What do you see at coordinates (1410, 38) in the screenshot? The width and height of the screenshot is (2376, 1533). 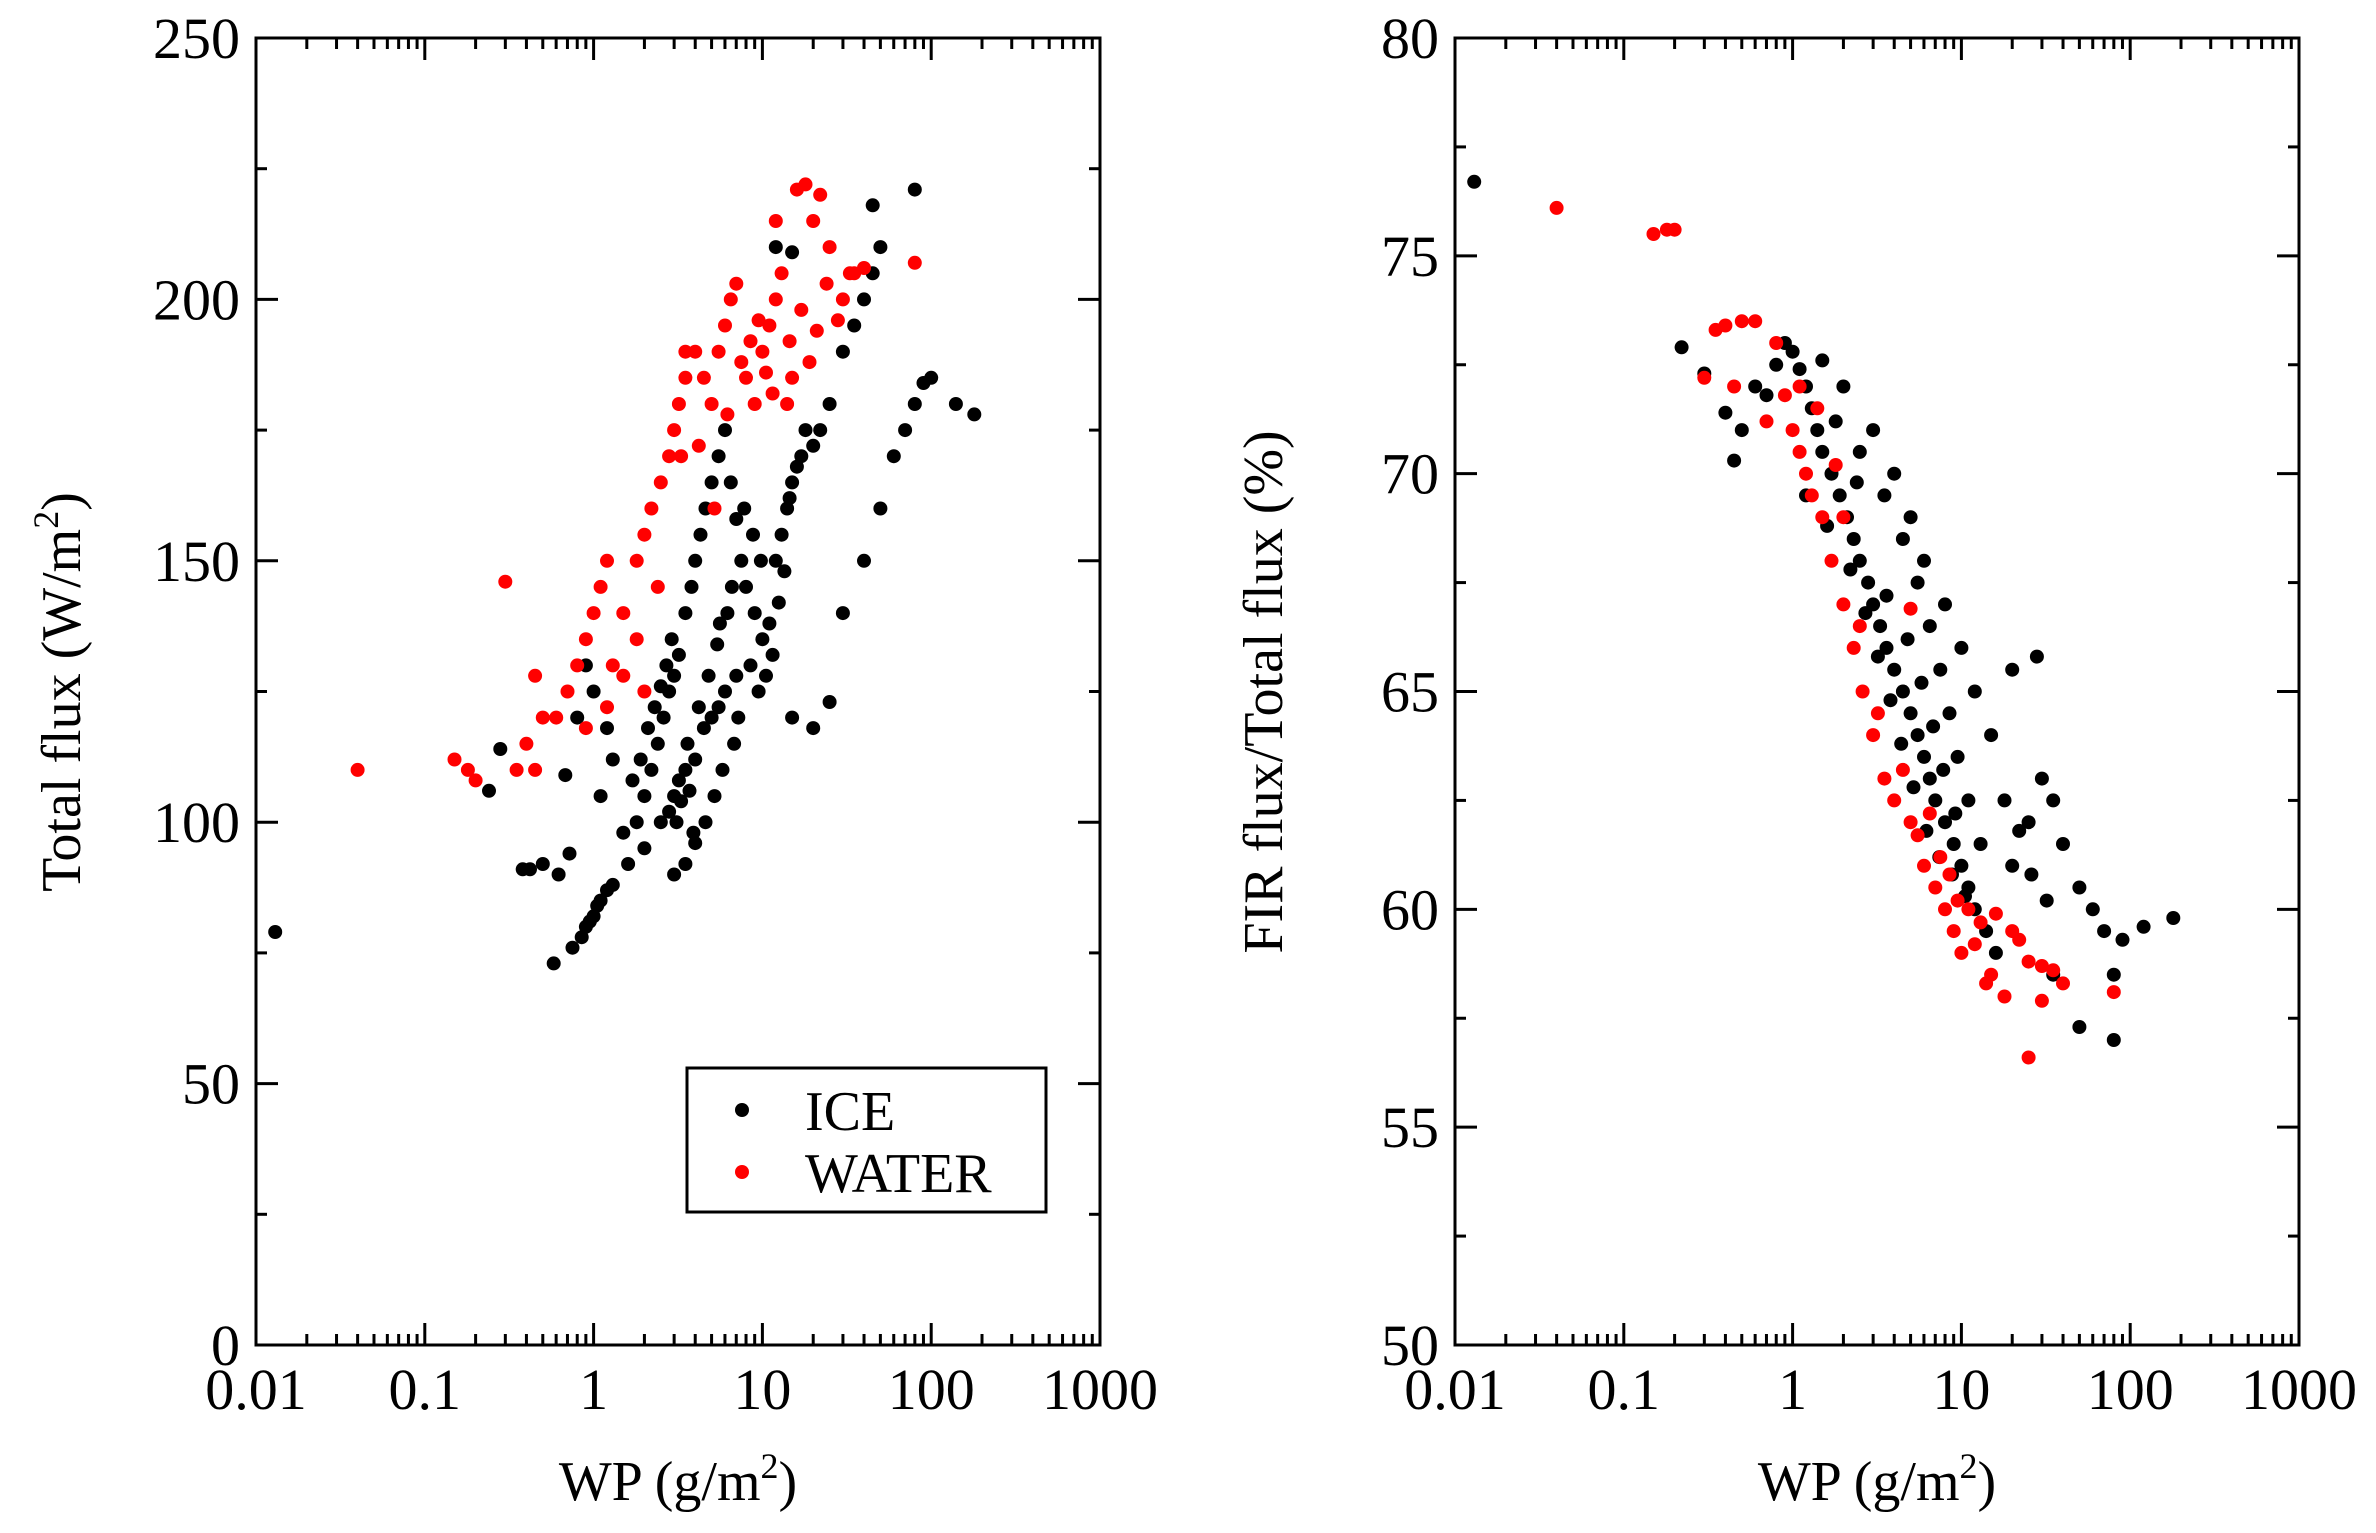 I see `y-tick-label: 80` at bounding box center [1410, 38].